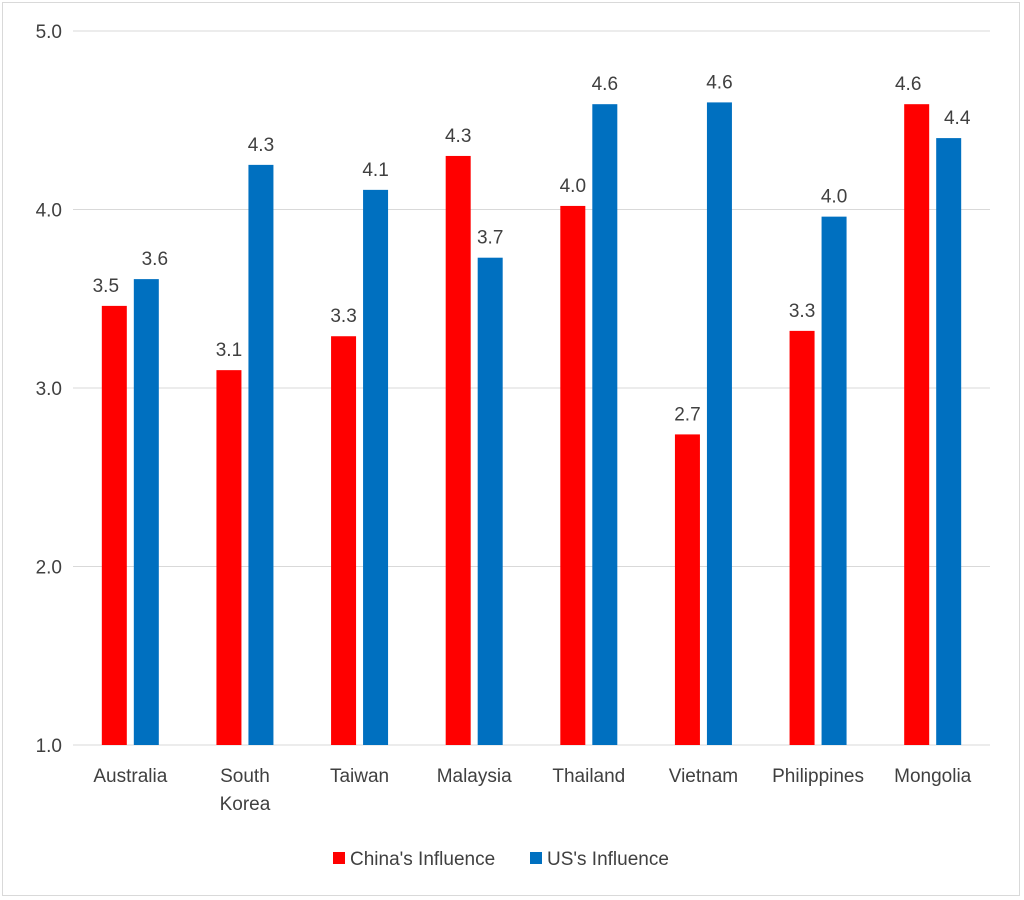  What do you see at coordinates (536, 858) in the screenshot?
I see `legend-swatch-us` at bounding box center [536, 858].